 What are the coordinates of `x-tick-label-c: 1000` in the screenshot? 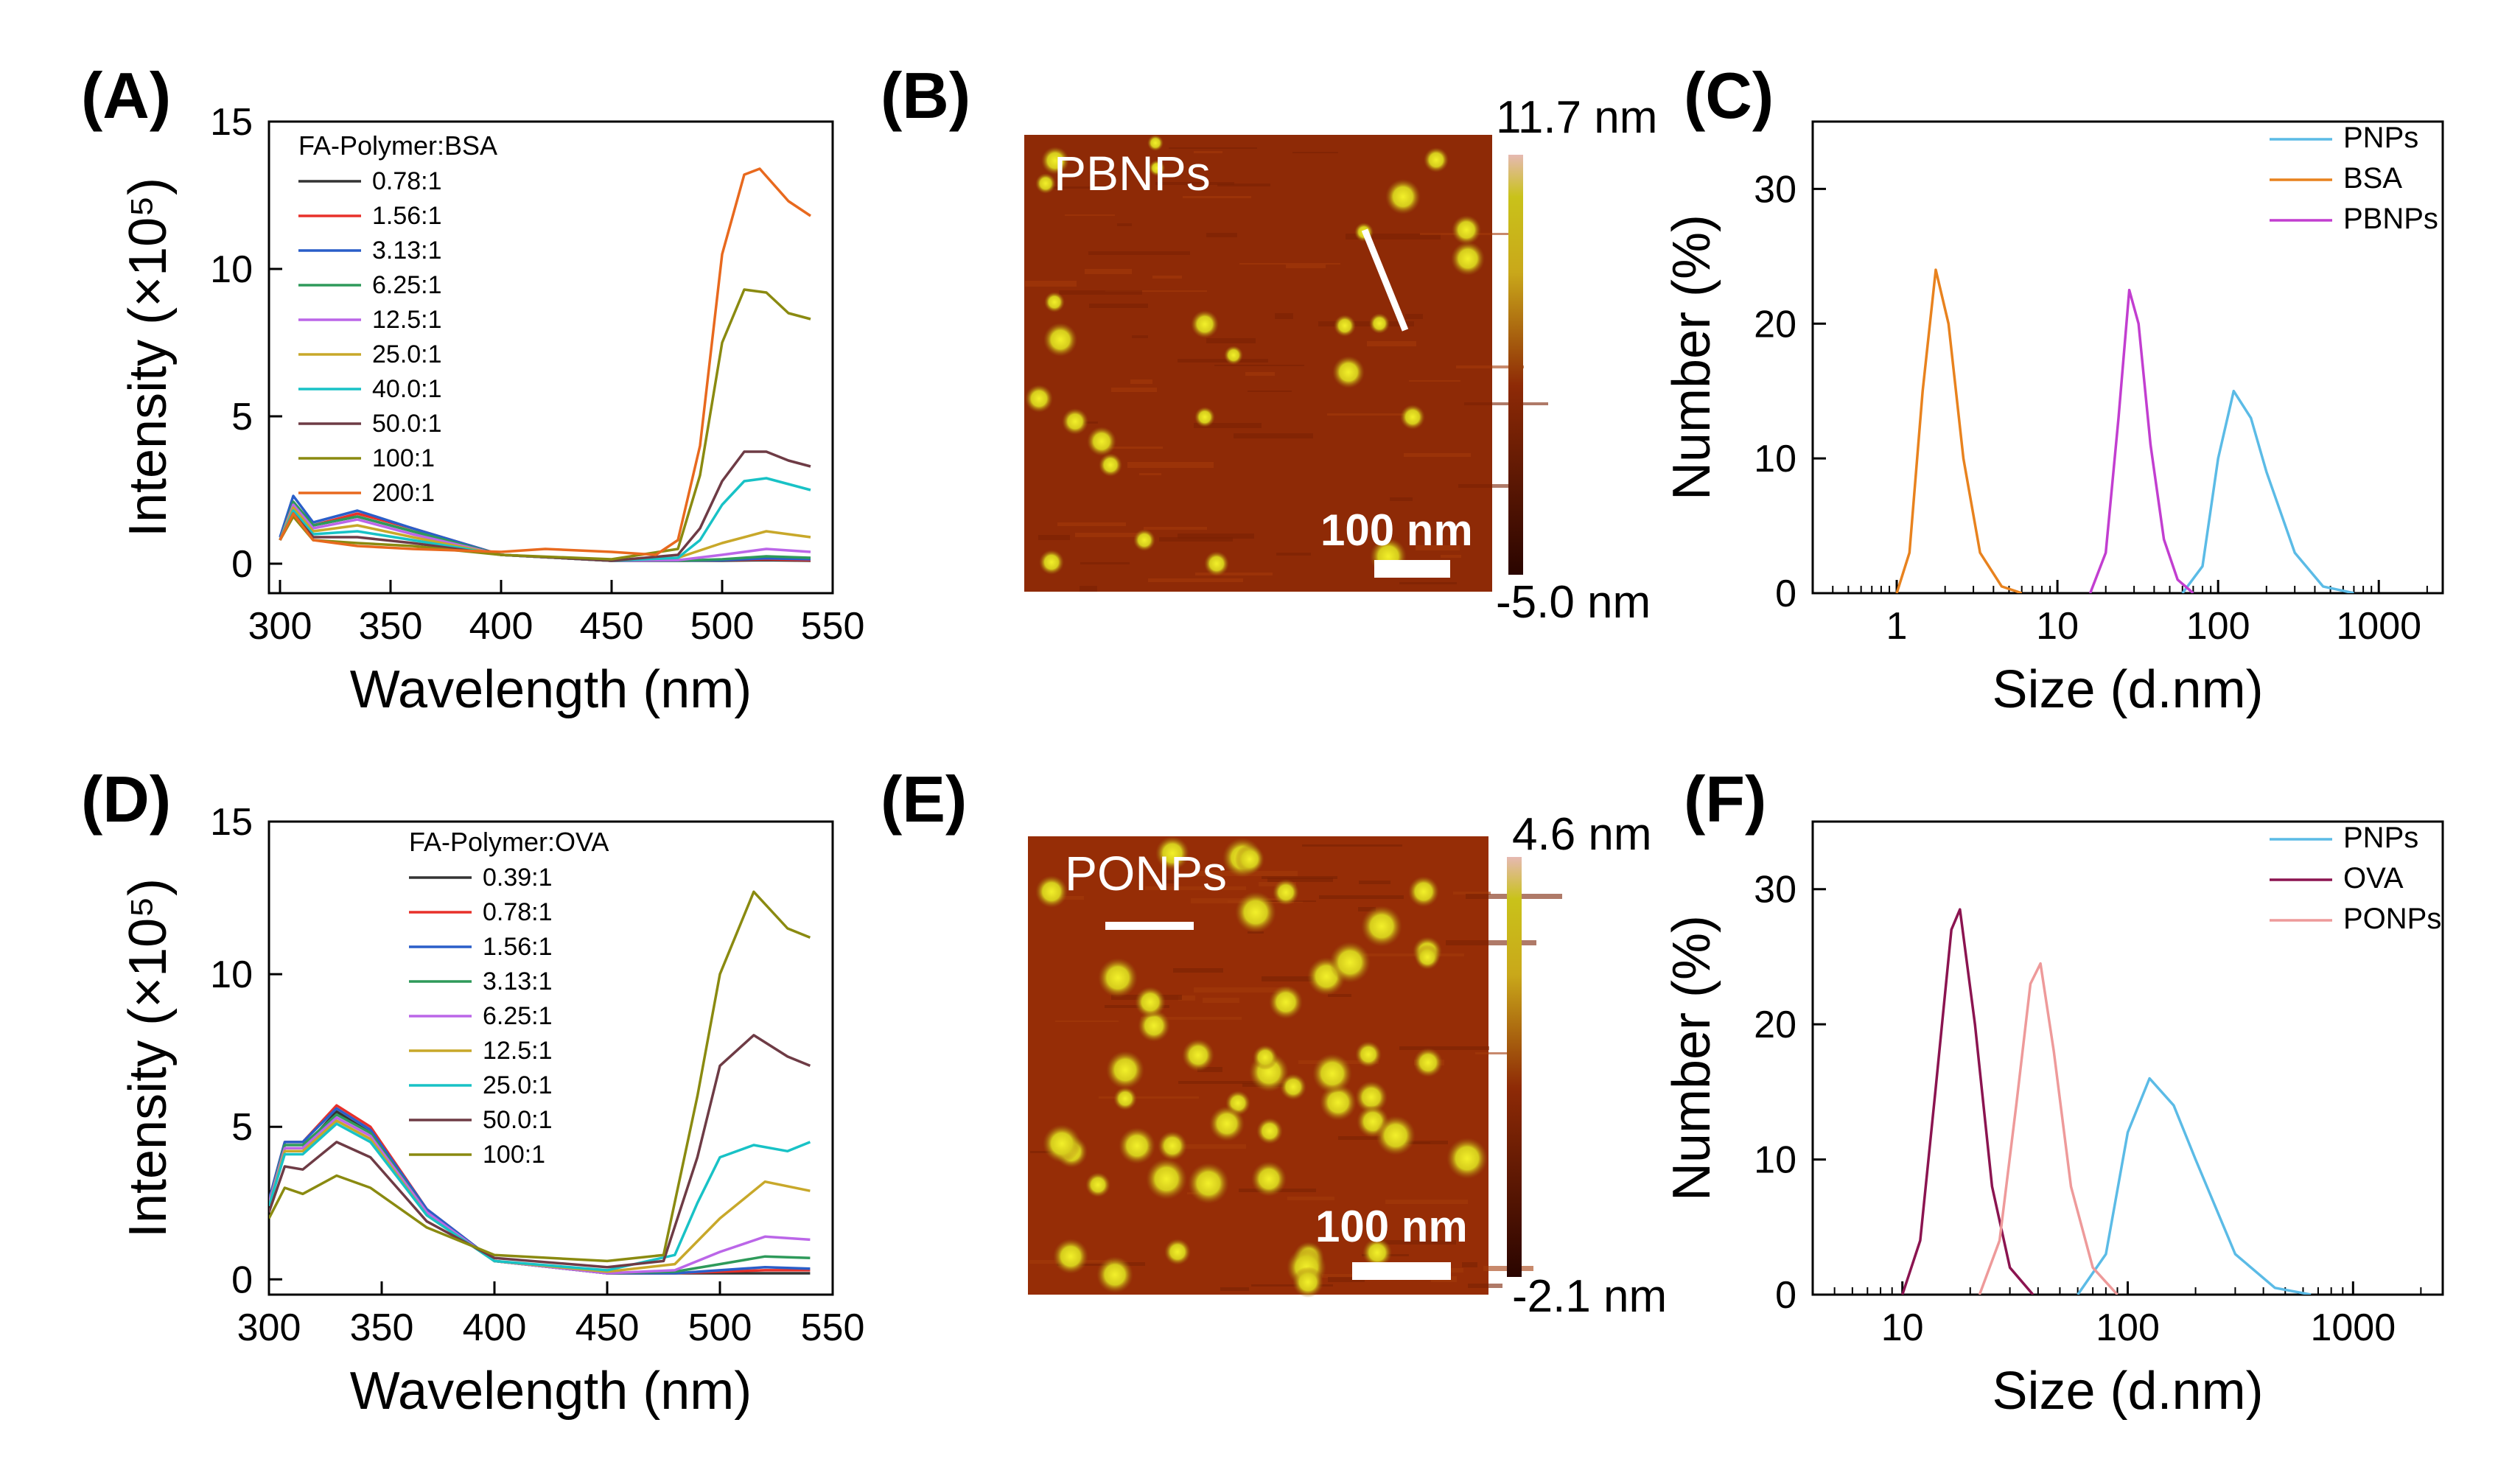 It's located at (2378, 626).